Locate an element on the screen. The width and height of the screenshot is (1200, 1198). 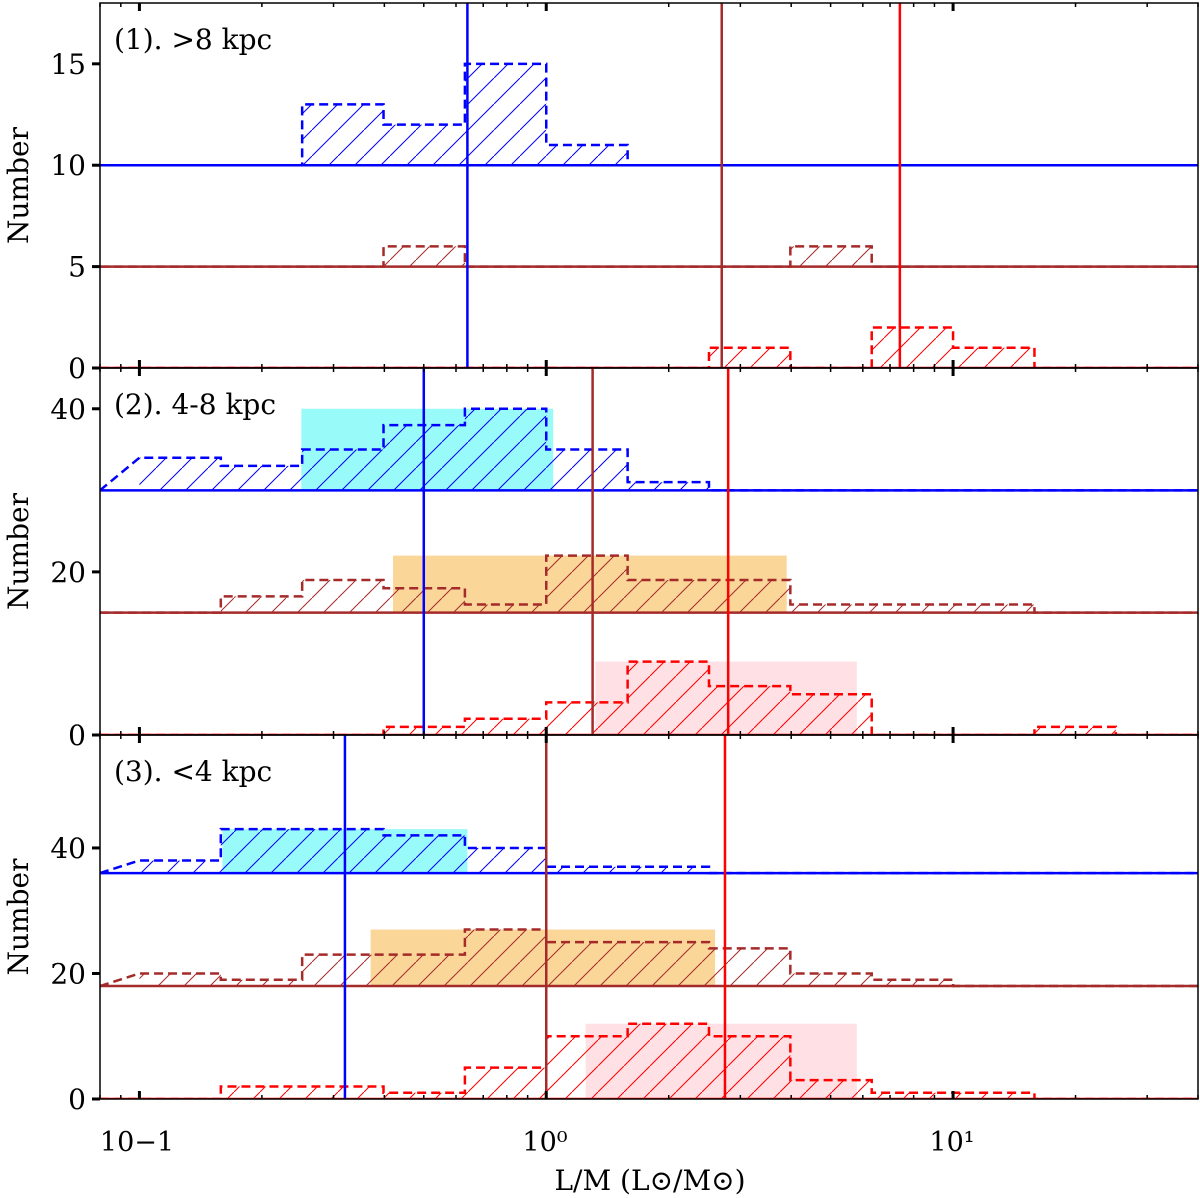
panel-label: (2). 4-8 kpc is located at coordinates (195, 404).